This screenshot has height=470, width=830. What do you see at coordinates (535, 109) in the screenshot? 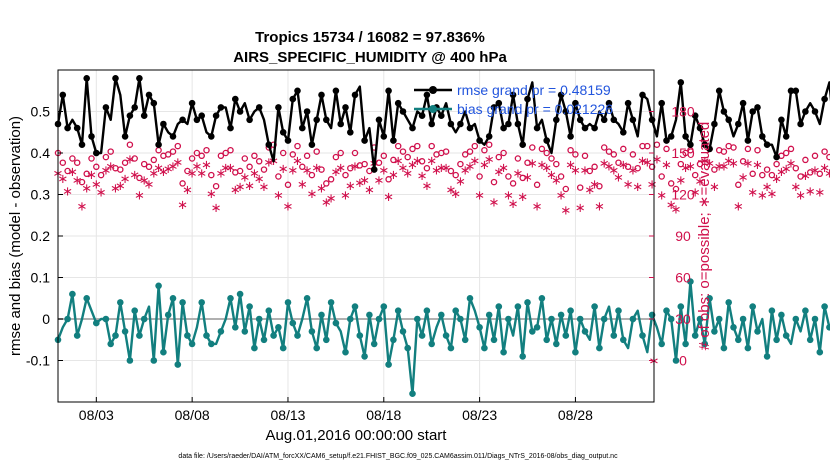
I see `legend-bias-label: bias grand pr = 0.021226` at bounding box center [535, 109].